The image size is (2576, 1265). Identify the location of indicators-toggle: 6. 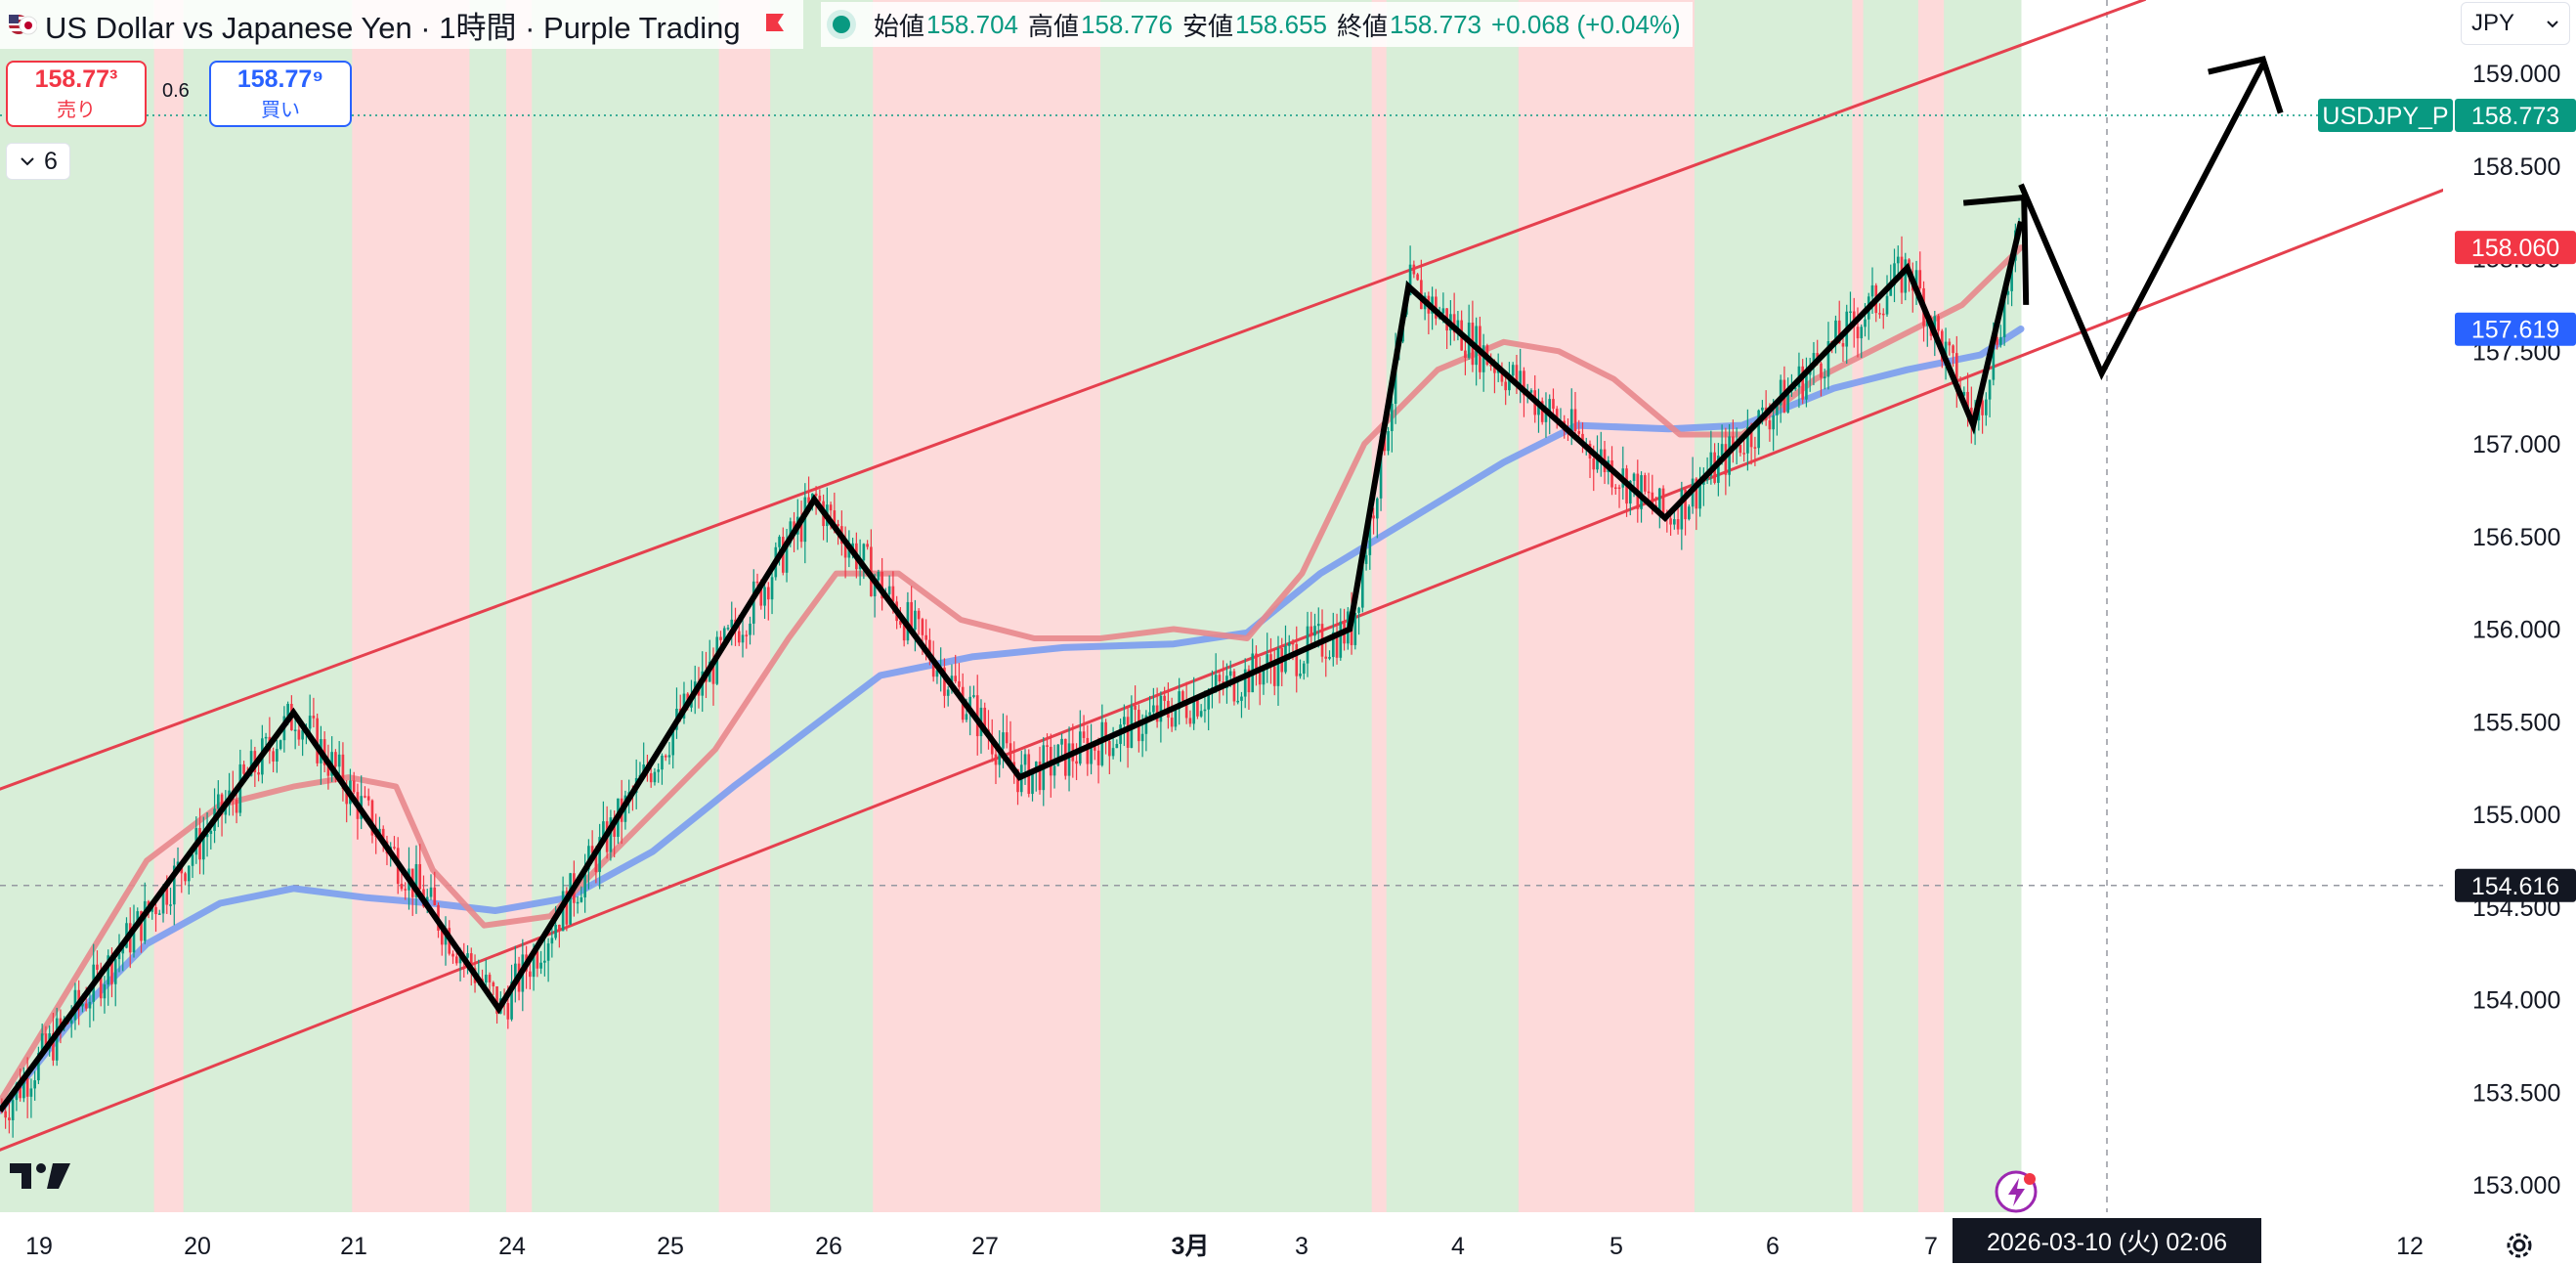
(38, 162).